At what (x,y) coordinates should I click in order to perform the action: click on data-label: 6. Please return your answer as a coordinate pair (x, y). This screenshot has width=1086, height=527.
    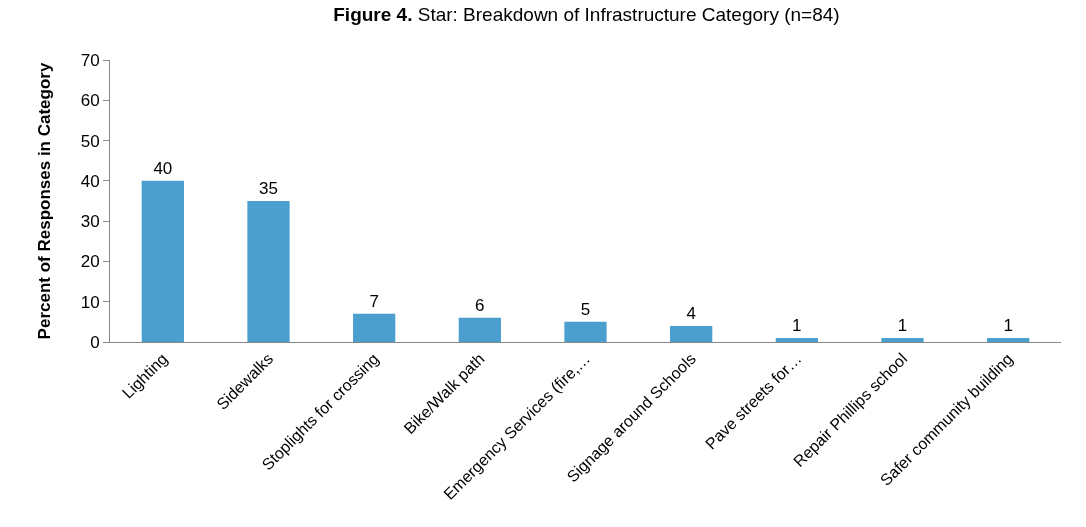
    Looking at the image, I should click on (480, 305).